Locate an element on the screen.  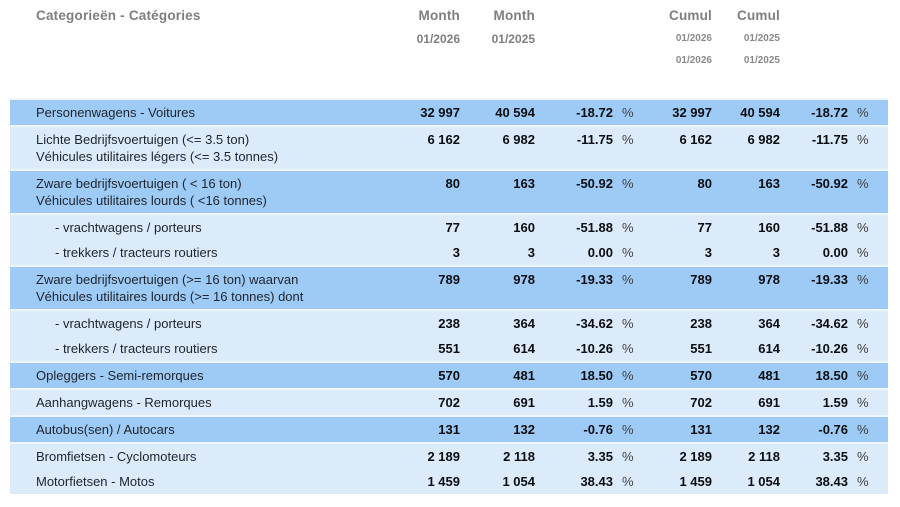
month-2026-value: 6 162 is located at coordinates (443, 139).